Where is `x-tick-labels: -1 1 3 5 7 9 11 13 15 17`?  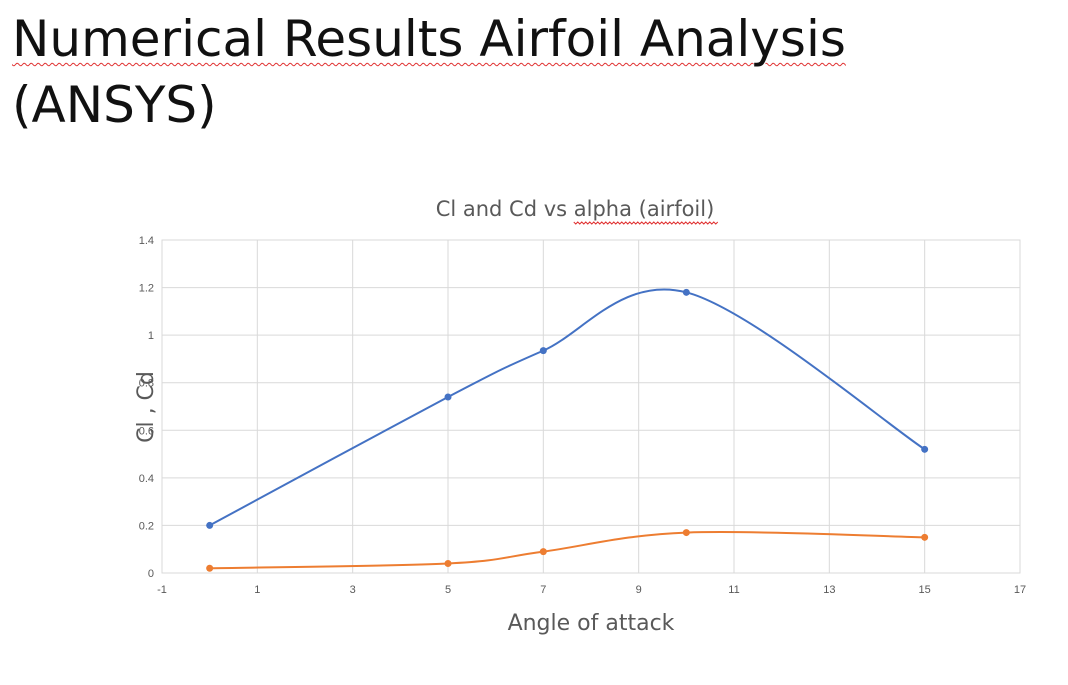 x-tick-labels: -1 1 3 5 7 9 11 13 15 17 is located at coordinates (591, 590).